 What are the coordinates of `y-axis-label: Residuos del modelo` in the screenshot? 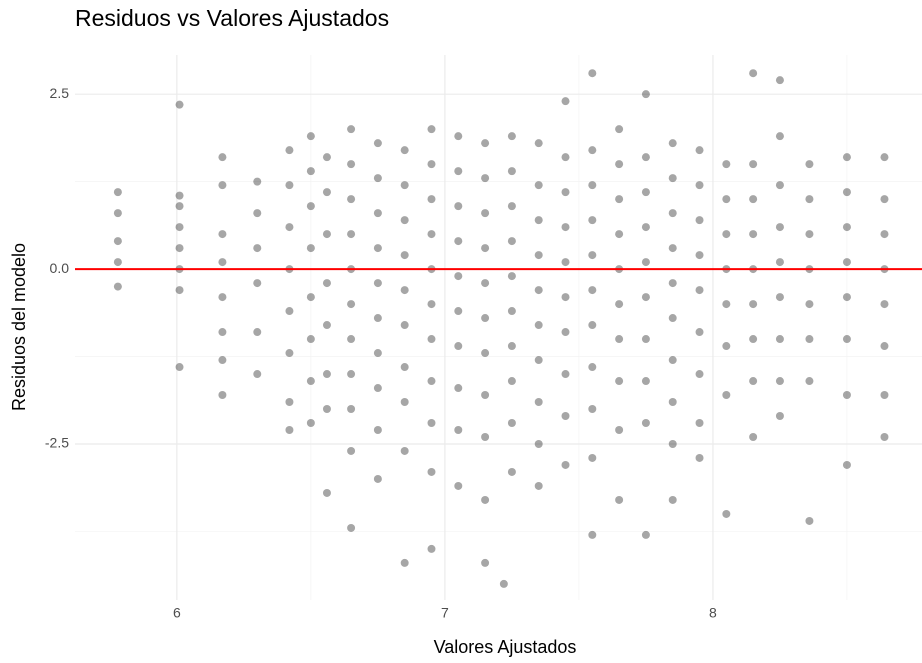 It's located at (19, 327).